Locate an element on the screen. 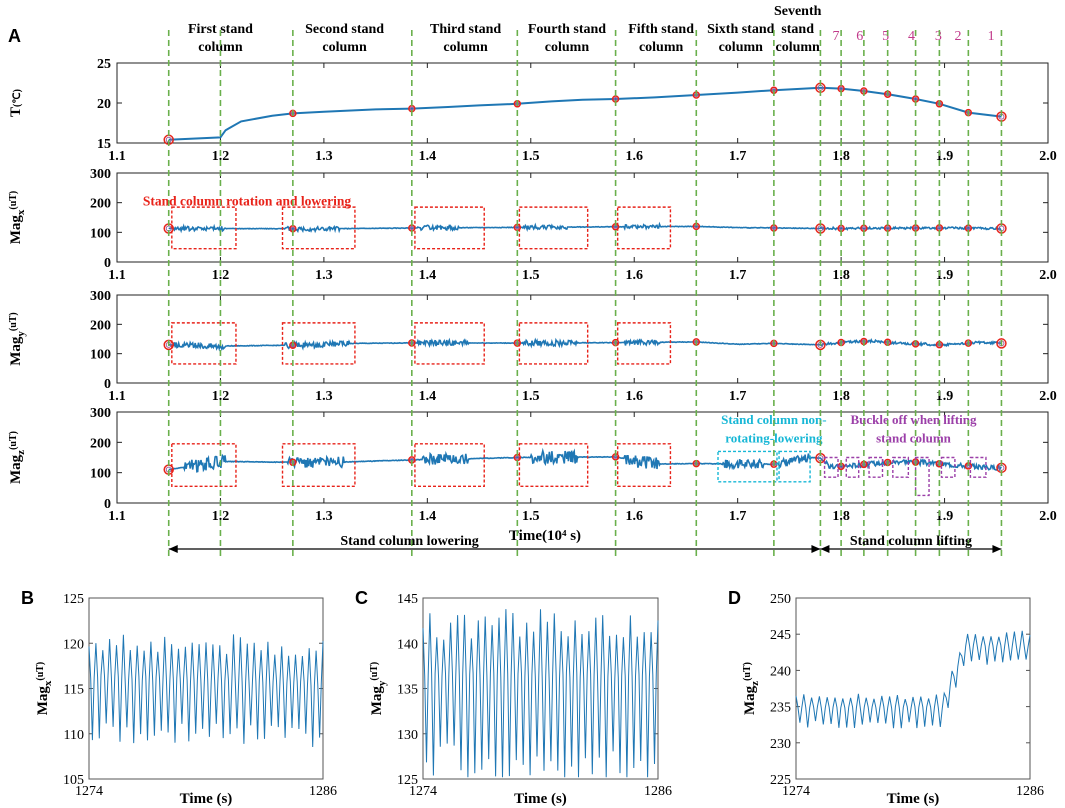 Image resolution: width=1065 pixels, height=808 pixels. y-tick-label: 145 is located at coordinates (407, 599).